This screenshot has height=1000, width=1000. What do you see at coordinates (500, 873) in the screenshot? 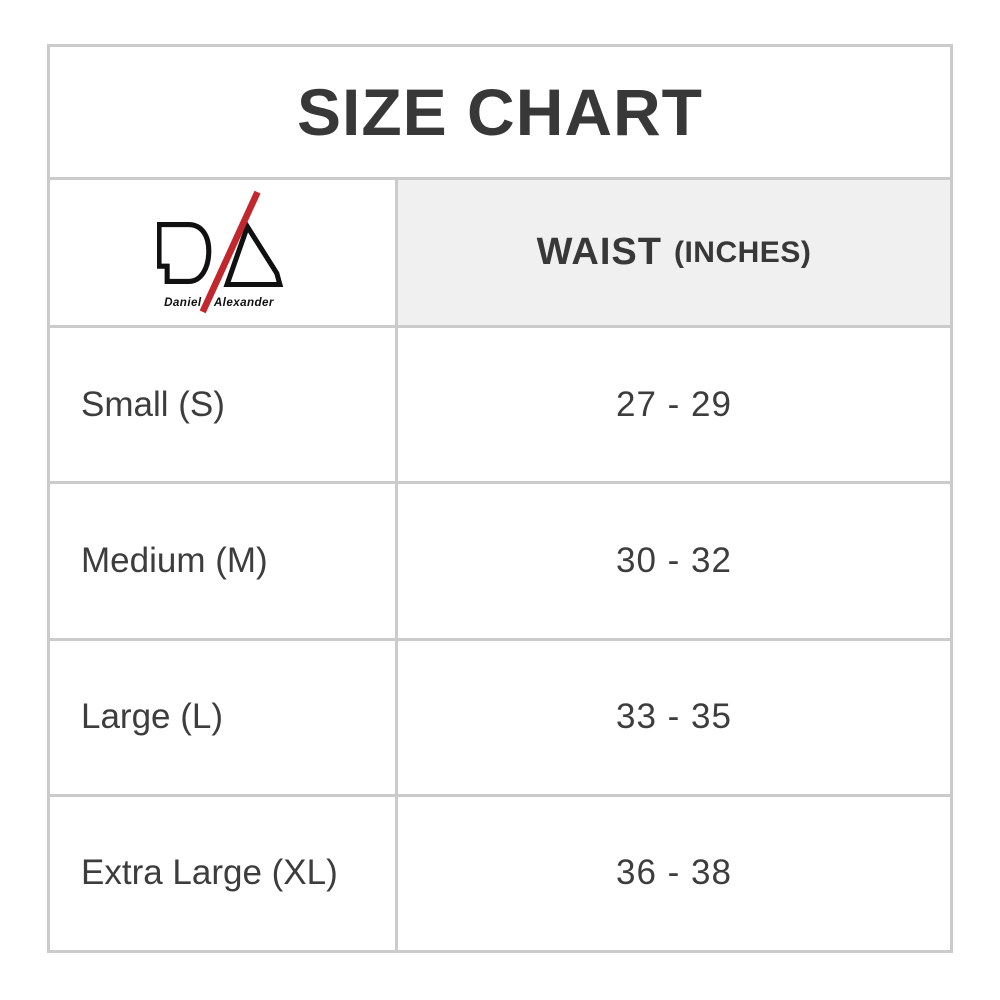
I see `table-row-extra-large: Extra Large (XL) 36 - 38` at bounding box center [500, 873].